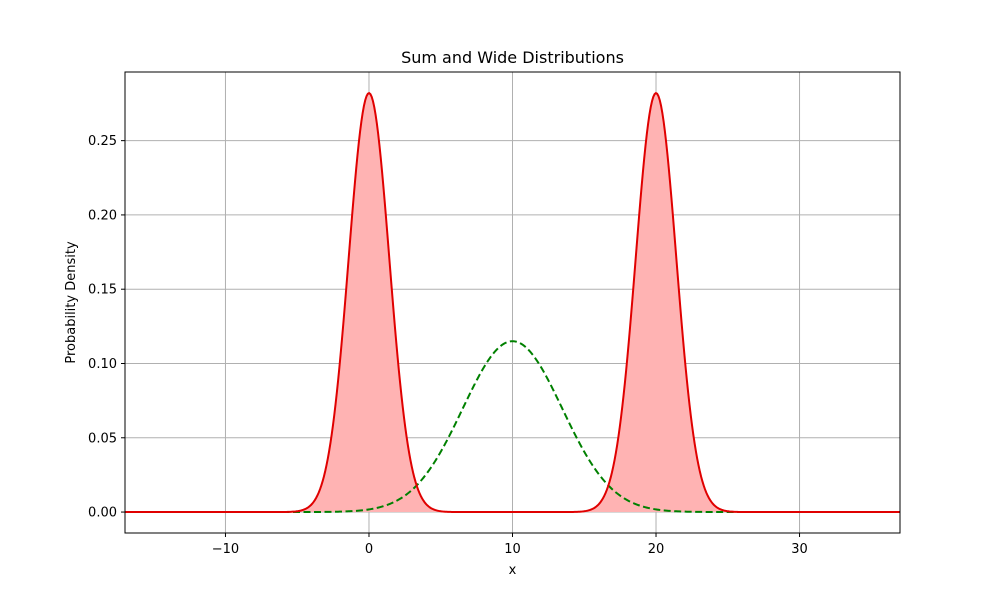  Describe the element at coordinates (225, 549) in the screenshot. I see `x-tick-label: −10` at that location.